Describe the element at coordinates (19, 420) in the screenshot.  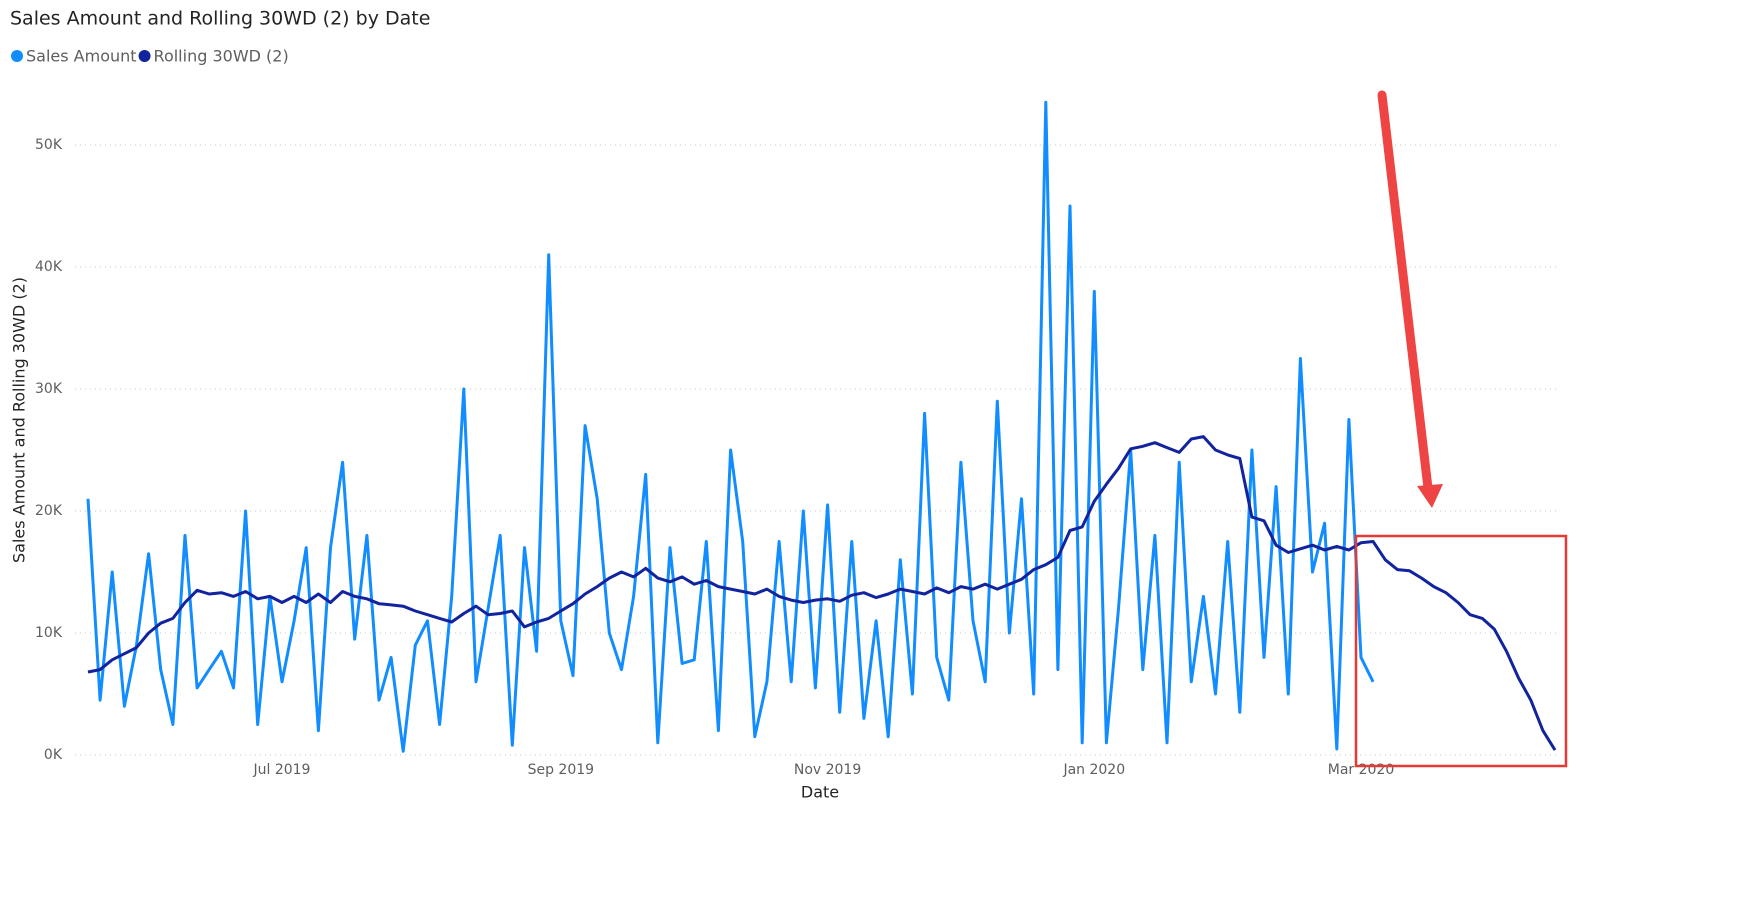
I see `y-axis-title: Sales Amount and Rolling 30WD (2)` at that location.